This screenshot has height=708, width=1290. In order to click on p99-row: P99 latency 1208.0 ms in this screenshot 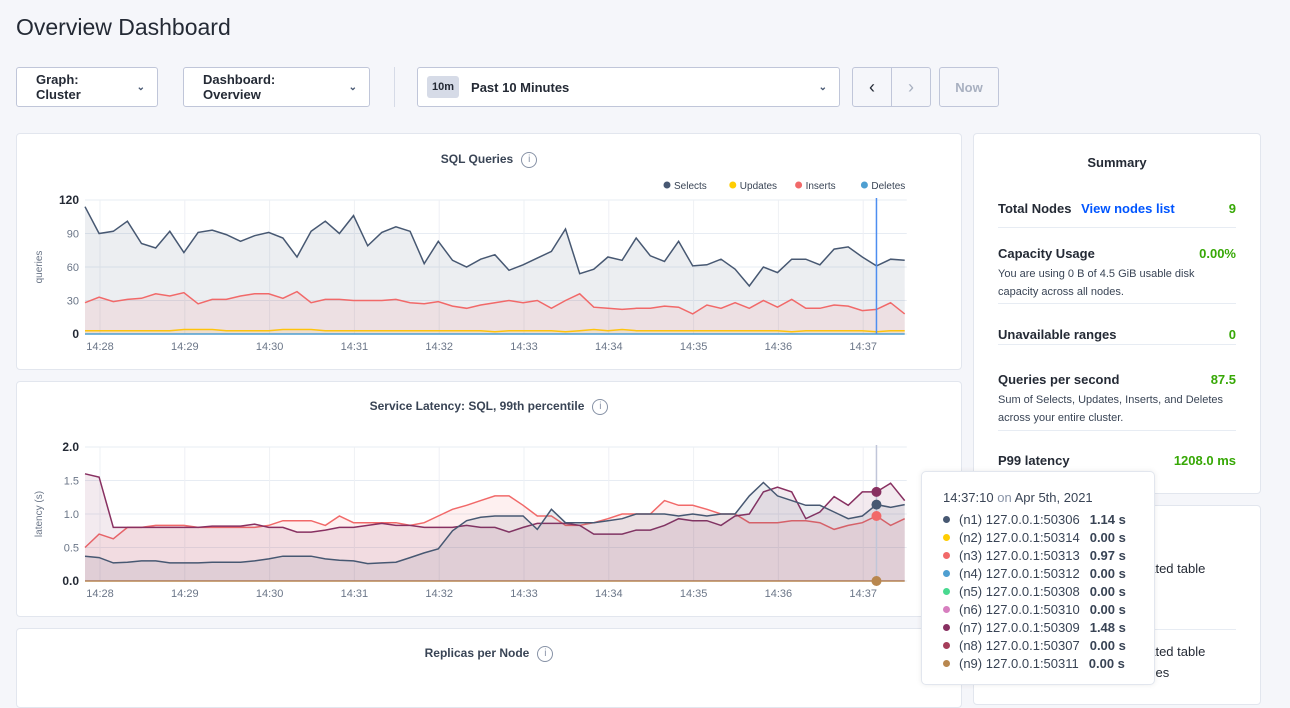, I will do `click(1117, 460)`.